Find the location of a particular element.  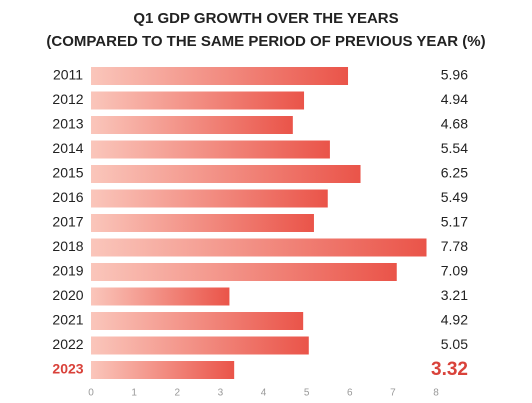

x-tick-label: 4 is located at coordinates (264, 393).